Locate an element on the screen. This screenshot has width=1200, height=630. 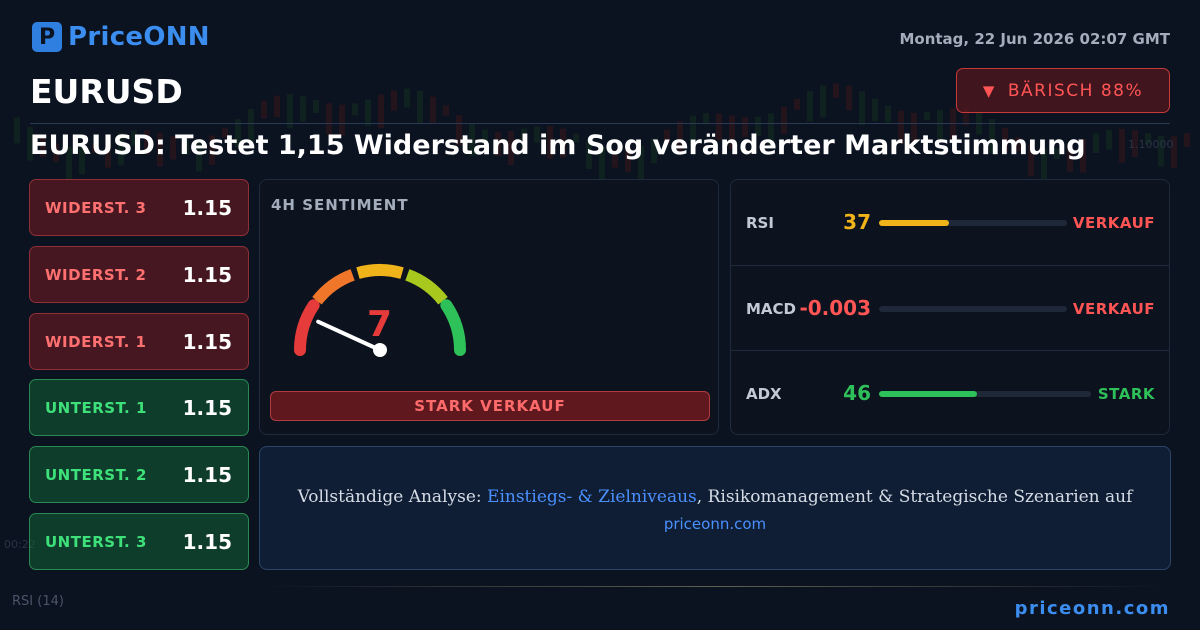
bias-badge: ▼ BÄRISCH 88% is located at coordinates (1063, 90).